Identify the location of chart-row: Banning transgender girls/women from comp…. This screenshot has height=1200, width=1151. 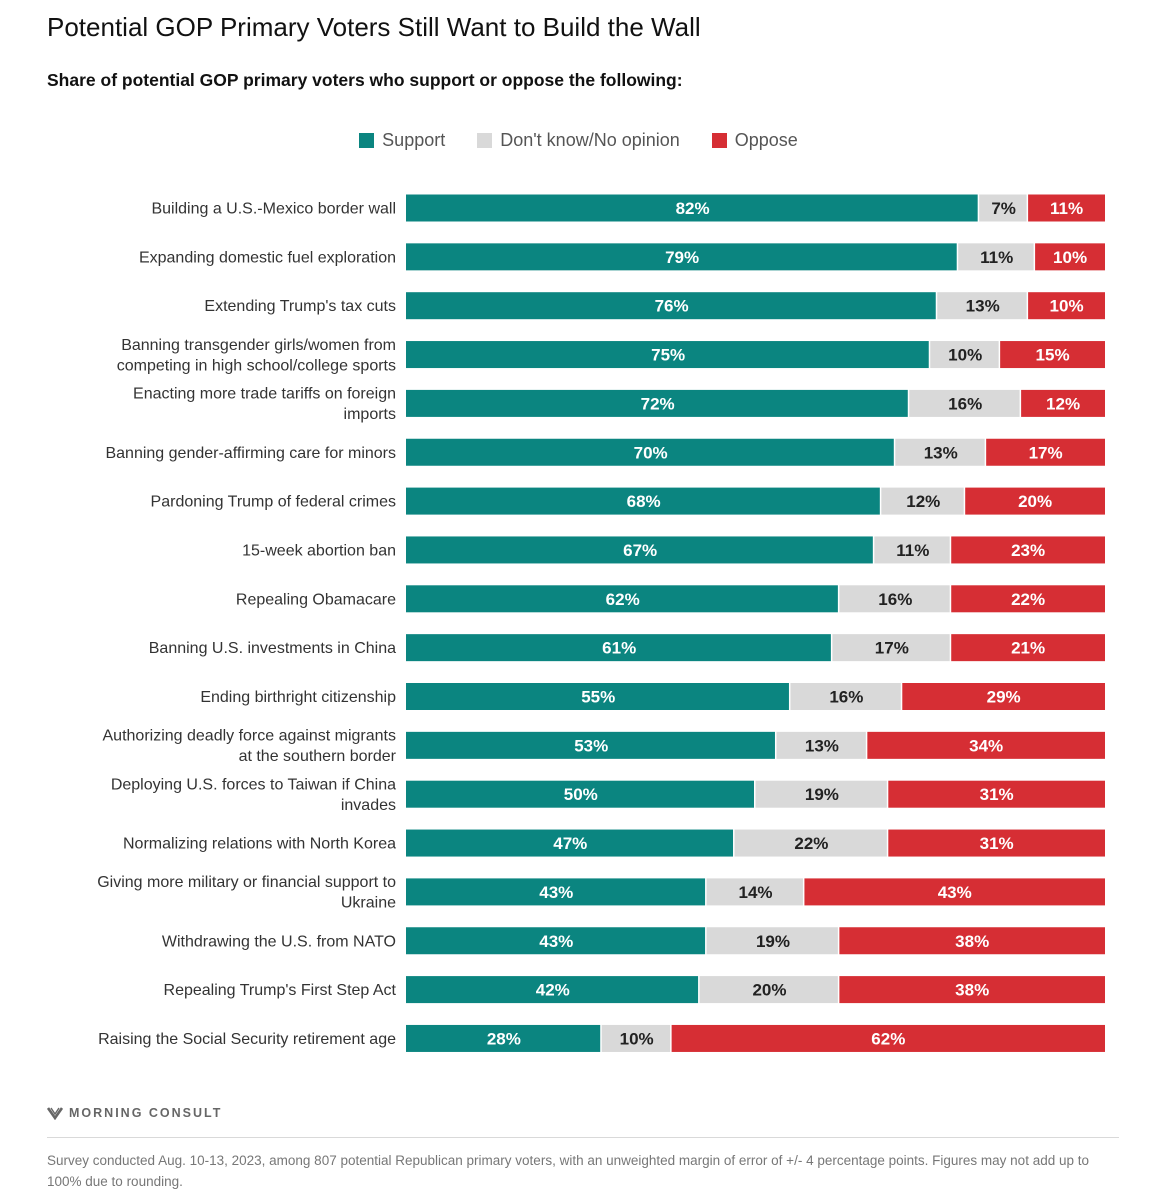
(611, 355).